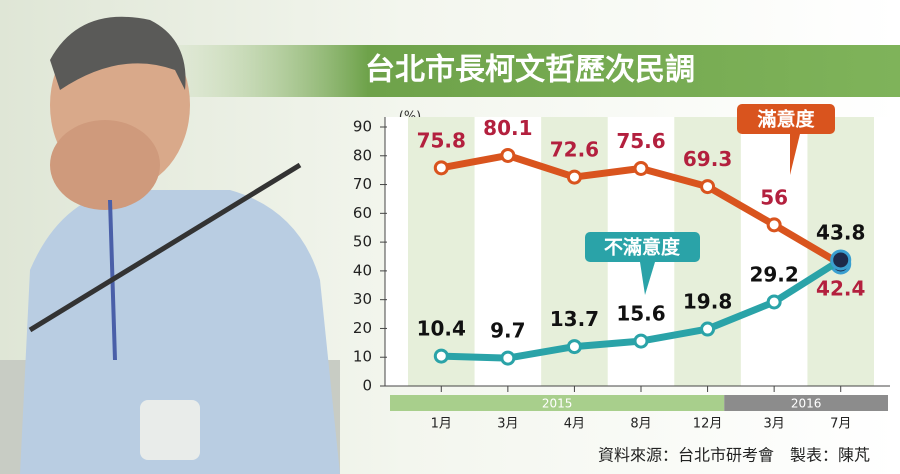 Image resolution: width=900 pixels, height=474 pixels. I want to click on data-label: 43.8, so click(840, 232).